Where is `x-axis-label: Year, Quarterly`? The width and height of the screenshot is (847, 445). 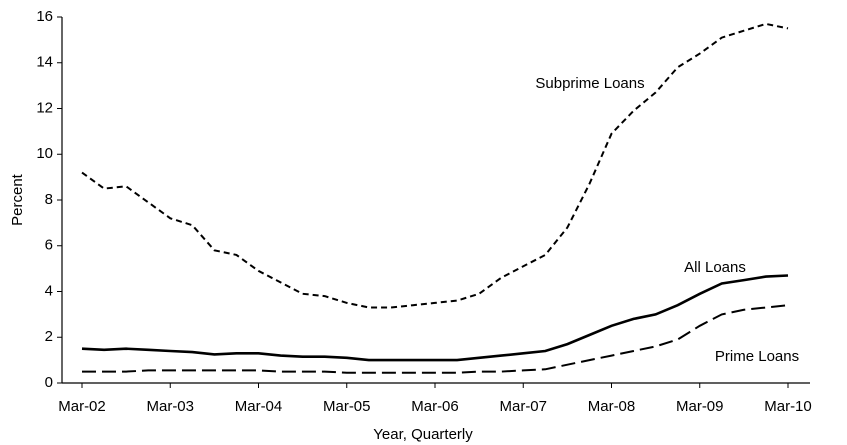
x-axis-label: Year, Quarterly is located at coordinates (423, 434).